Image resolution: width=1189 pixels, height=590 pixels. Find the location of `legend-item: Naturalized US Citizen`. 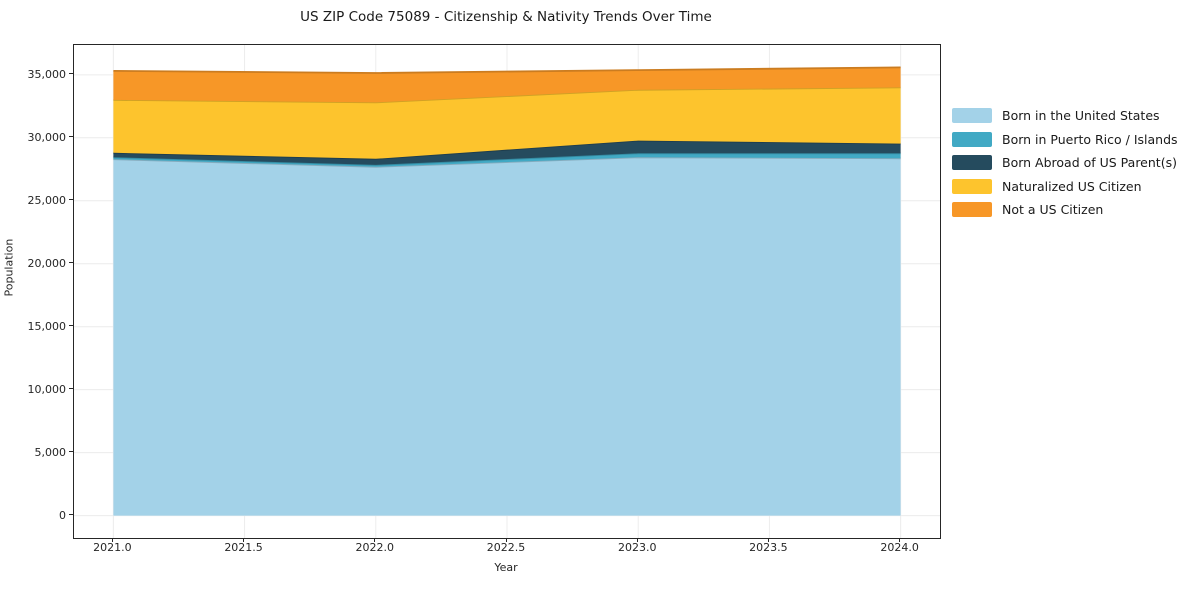

legend-item: Naturalized US Citizen is located at coordinates (1065, 187).